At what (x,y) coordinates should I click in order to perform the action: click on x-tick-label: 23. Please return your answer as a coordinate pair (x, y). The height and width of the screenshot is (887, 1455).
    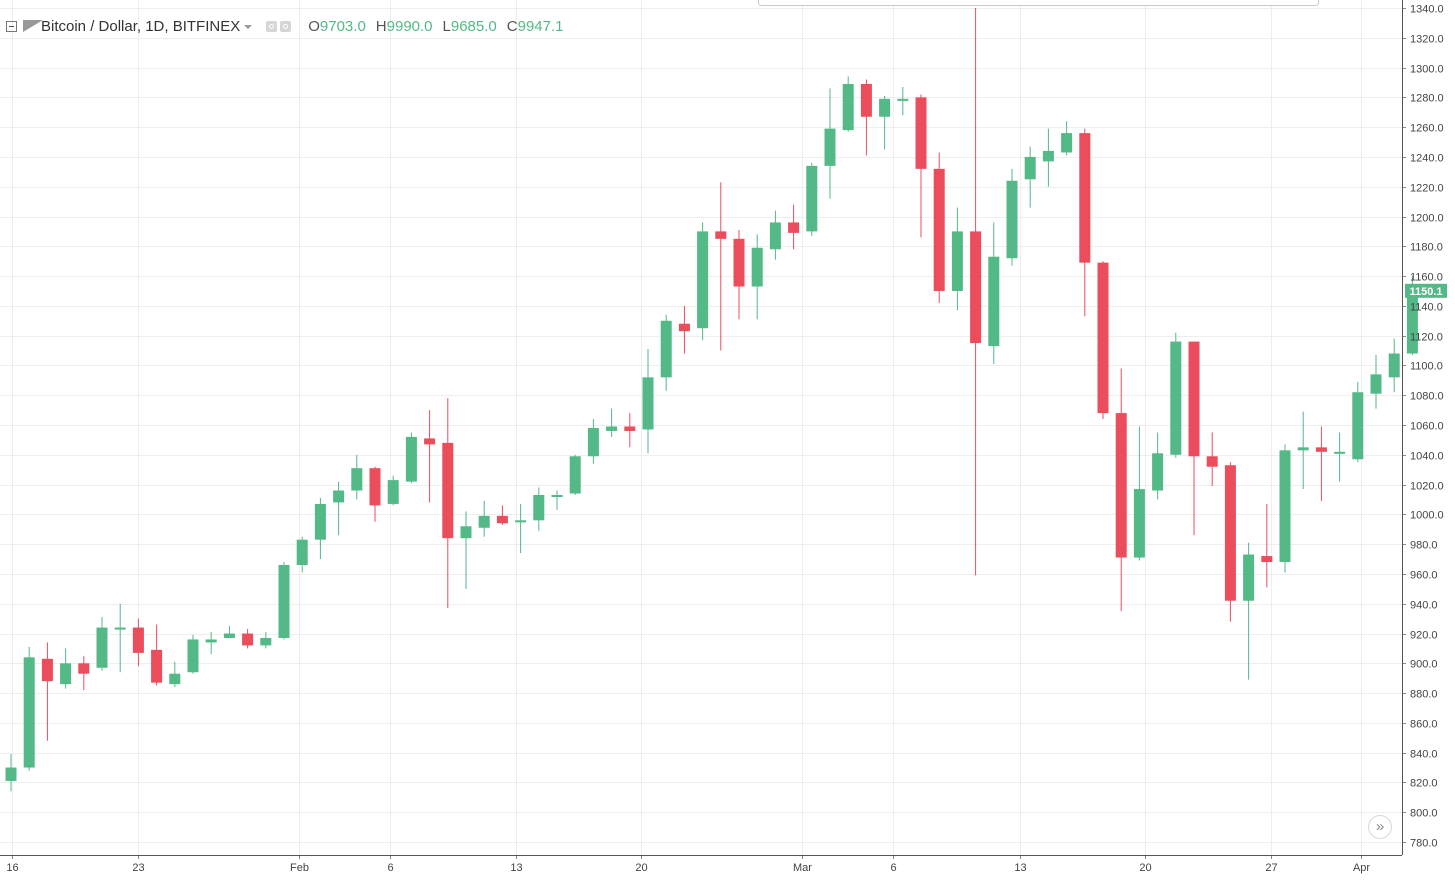
    Looking at the image, I should click on (138, 868).